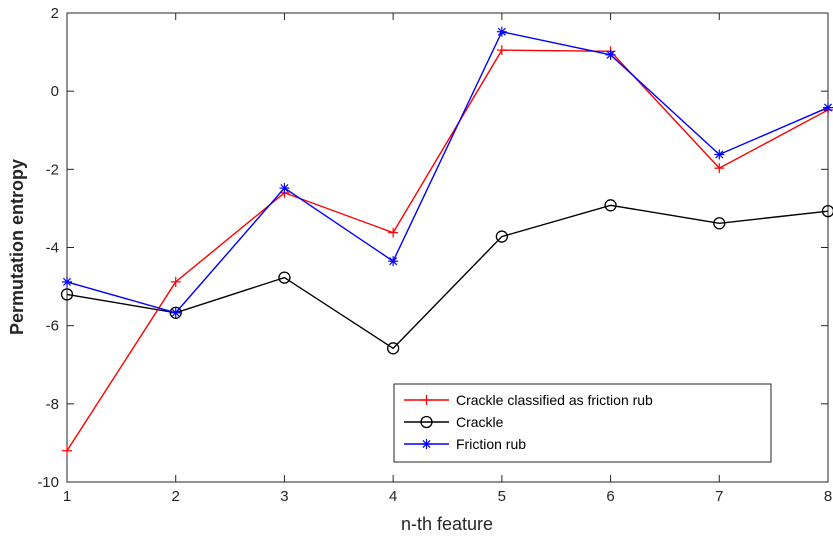  What do you see at coordinates (67, 496) in the screenshot?
I see `x-tick-label: 1` at bounding box center [67, 496].